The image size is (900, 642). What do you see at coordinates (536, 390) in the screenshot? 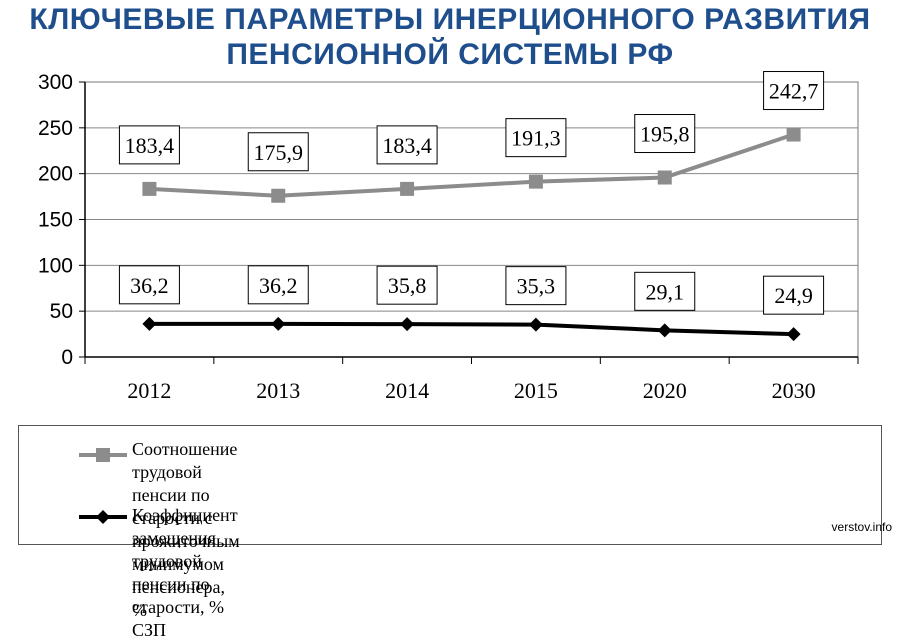
I see `x-tick-label: 2015` at bounding box center [536, 390].